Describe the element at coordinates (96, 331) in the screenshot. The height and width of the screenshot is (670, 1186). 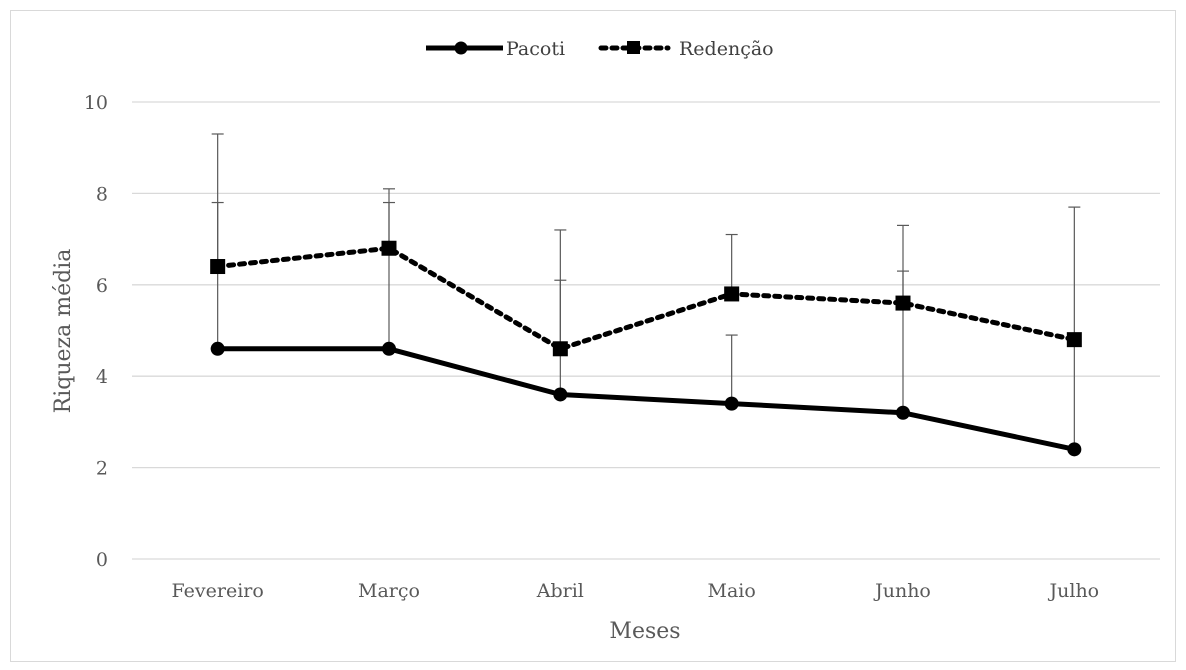
I see `y-tick-labels: 0 2 4 6 8 10` at that location.